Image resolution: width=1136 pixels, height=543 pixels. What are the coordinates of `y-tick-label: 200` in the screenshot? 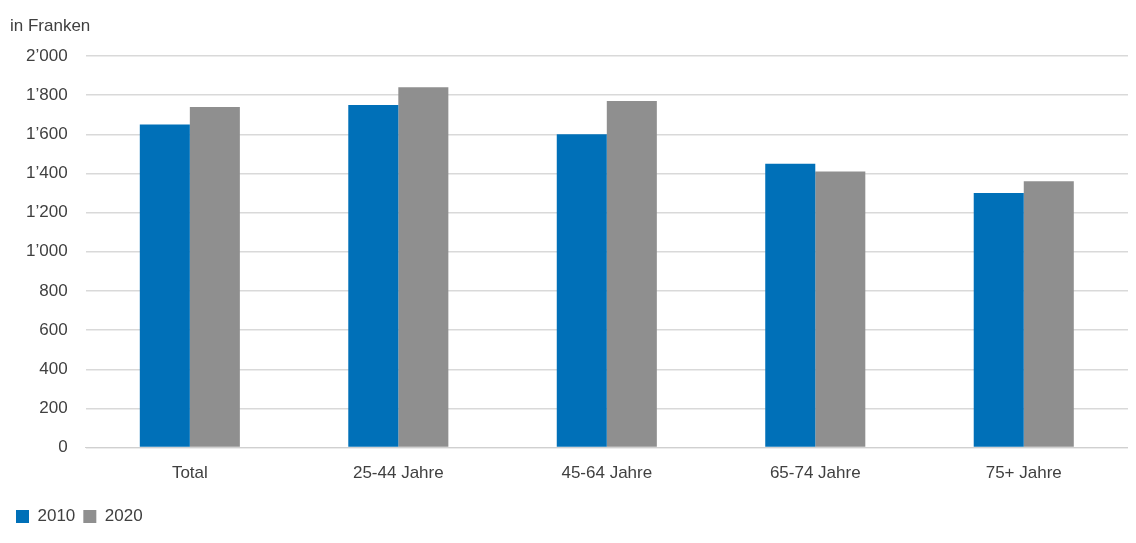 It's located at (53, 408).